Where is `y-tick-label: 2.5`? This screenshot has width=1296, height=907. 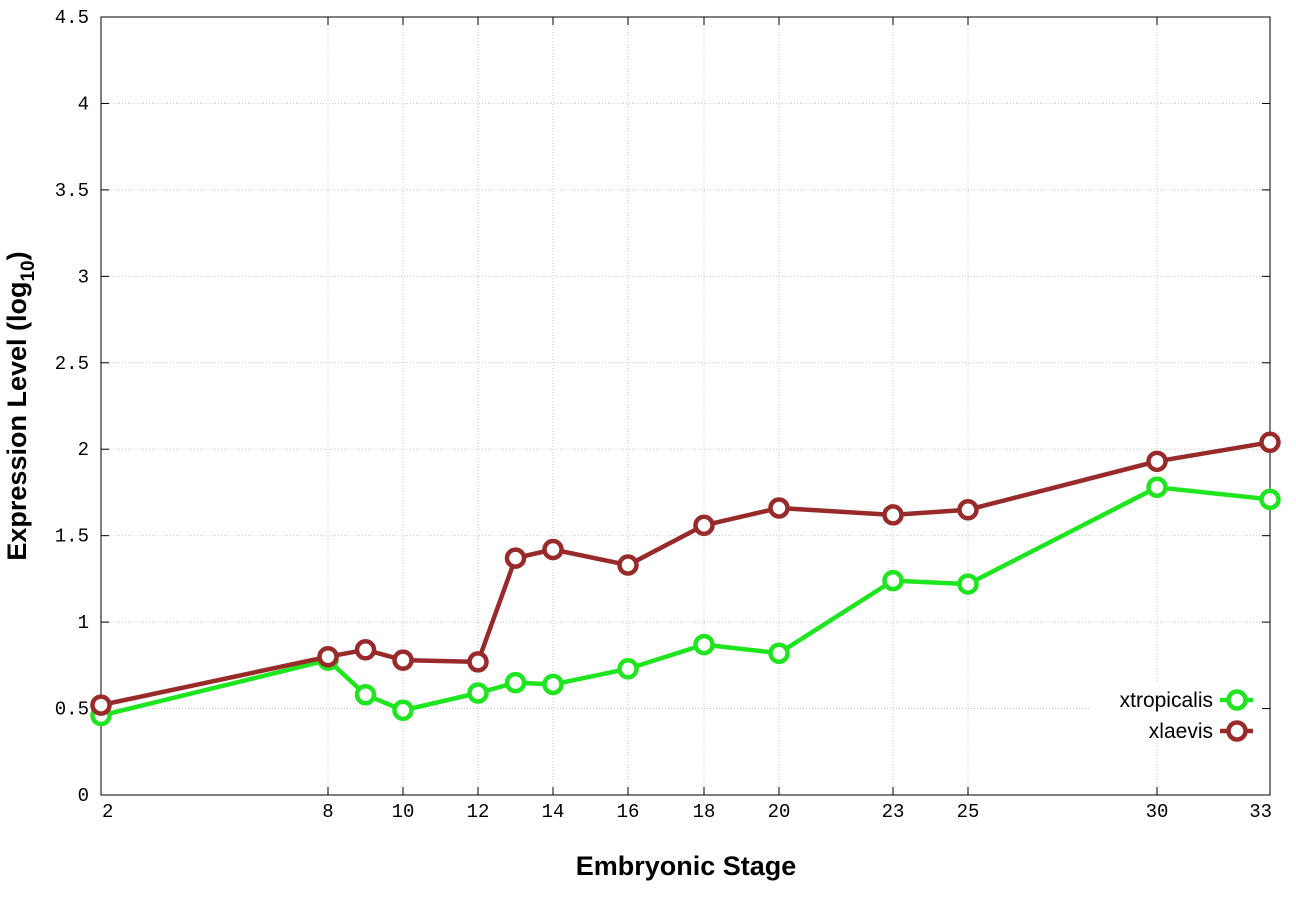
y-tick-label: 2.5 is located at coordinates (72, 364).